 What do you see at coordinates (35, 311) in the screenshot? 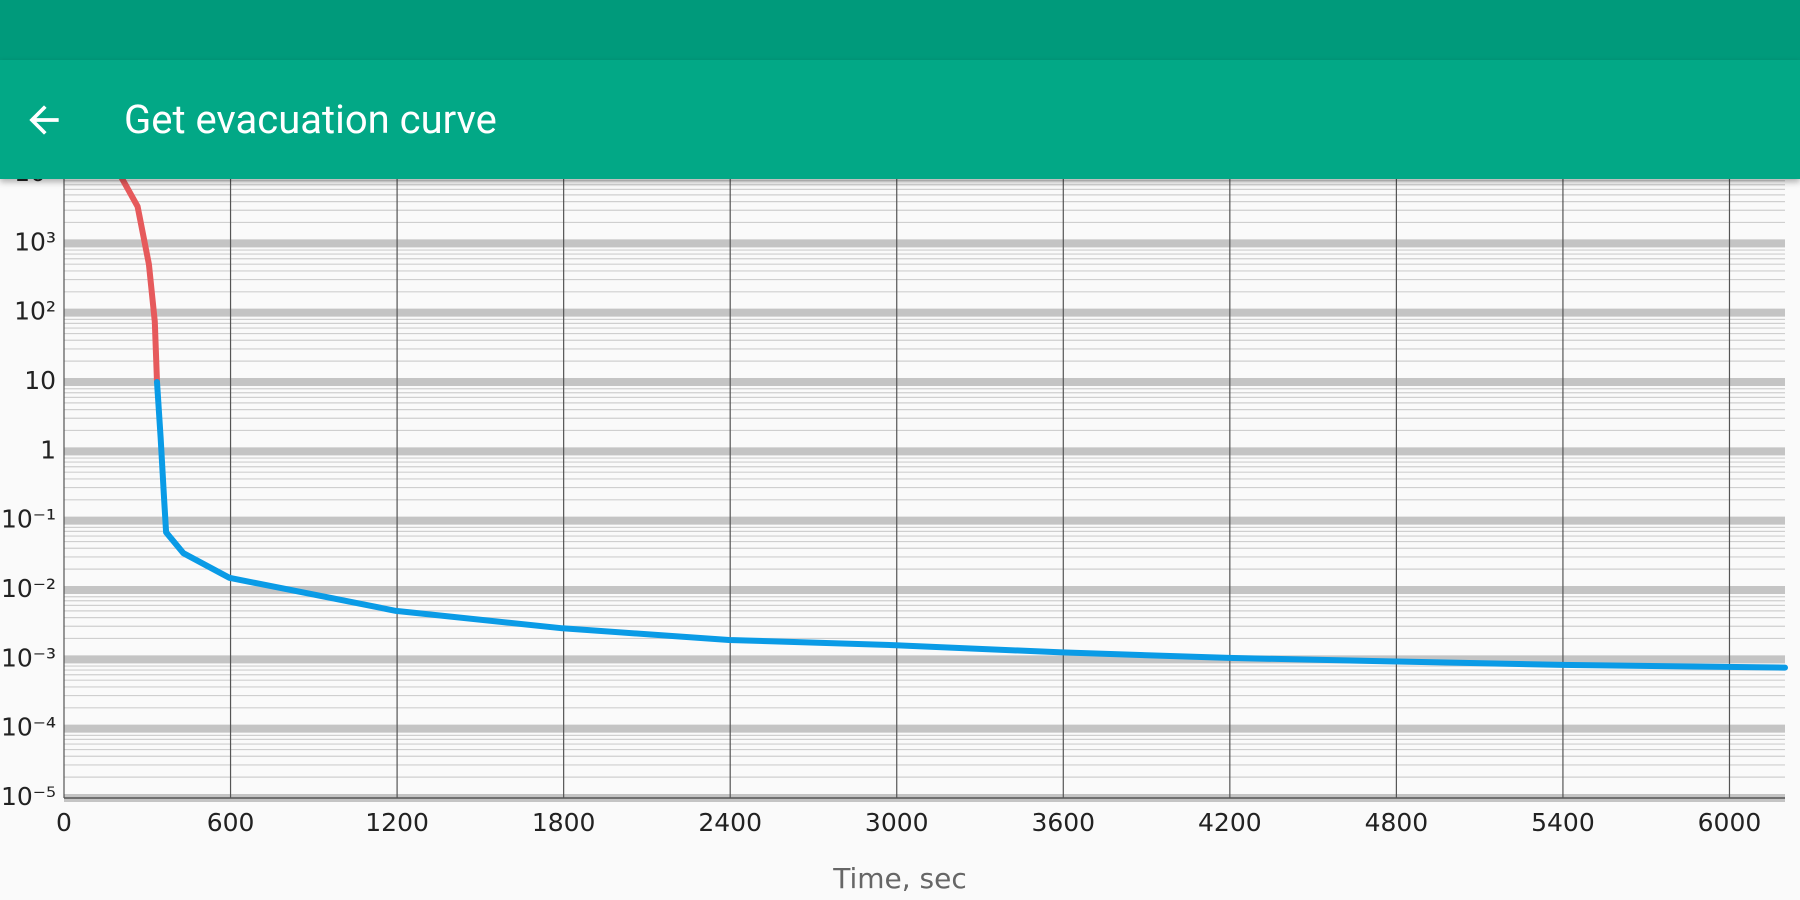
I see `y-tick-label: 10²` at bounding box center [35, 311].